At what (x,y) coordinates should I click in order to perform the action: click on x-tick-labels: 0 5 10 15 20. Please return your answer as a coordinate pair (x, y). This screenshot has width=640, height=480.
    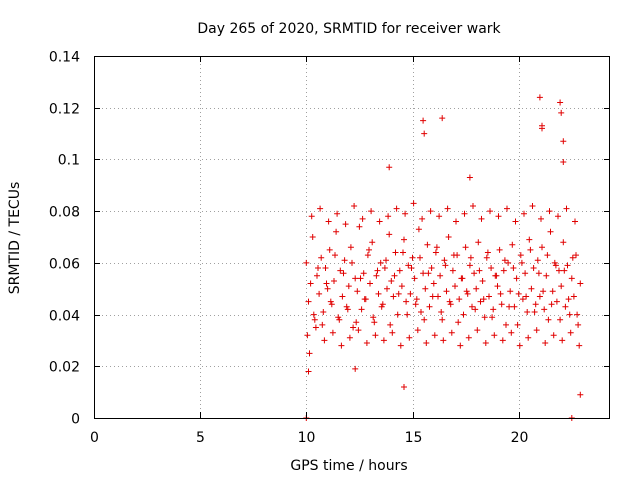
    Looking at the image, I should click on (309, 438).